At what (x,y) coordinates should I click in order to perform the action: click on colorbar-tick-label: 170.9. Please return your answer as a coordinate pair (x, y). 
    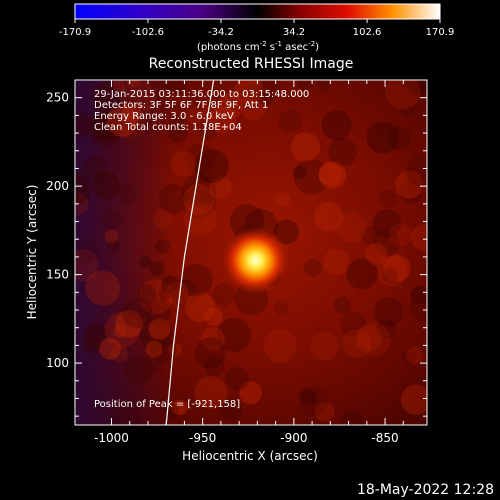
    Looking at the image, I should click on (440, 32).